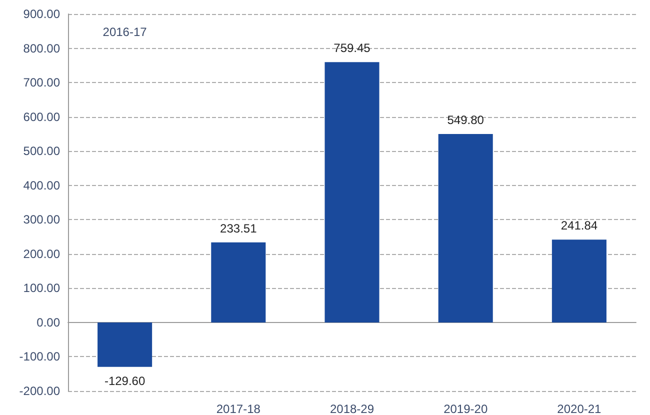  Describe the element at coordinates (48, 322) in the screenshot. I see `y-tick-label: 0.00` at that location.